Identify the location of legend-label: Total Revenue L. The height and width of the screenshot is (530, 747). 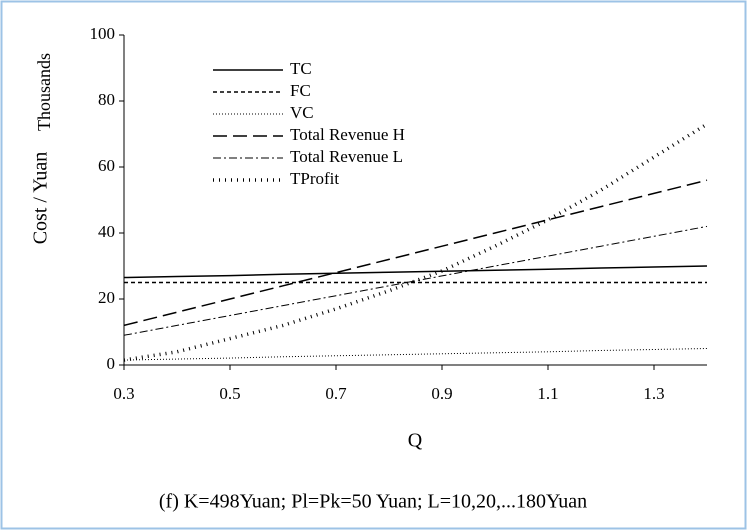
(346, 156).